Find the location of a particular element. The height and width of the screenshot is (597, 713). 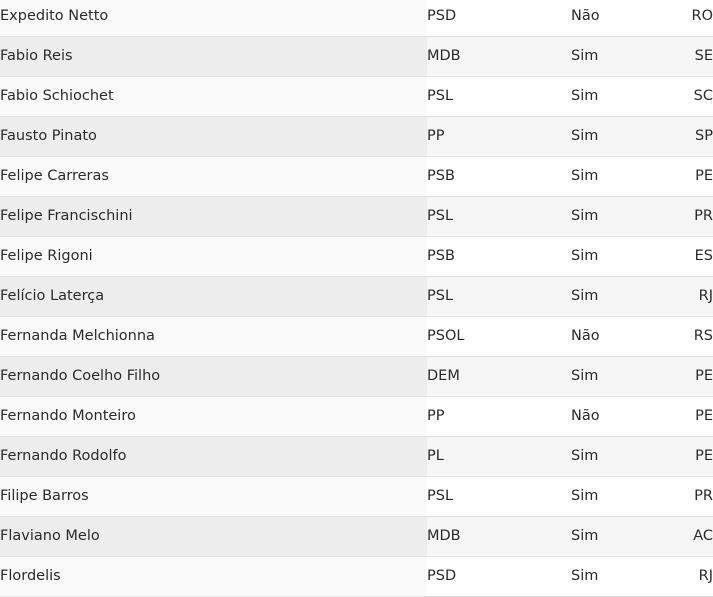

table-row: Fabio Schiochet PSL Sim SC is located at coordinates (356, 96).